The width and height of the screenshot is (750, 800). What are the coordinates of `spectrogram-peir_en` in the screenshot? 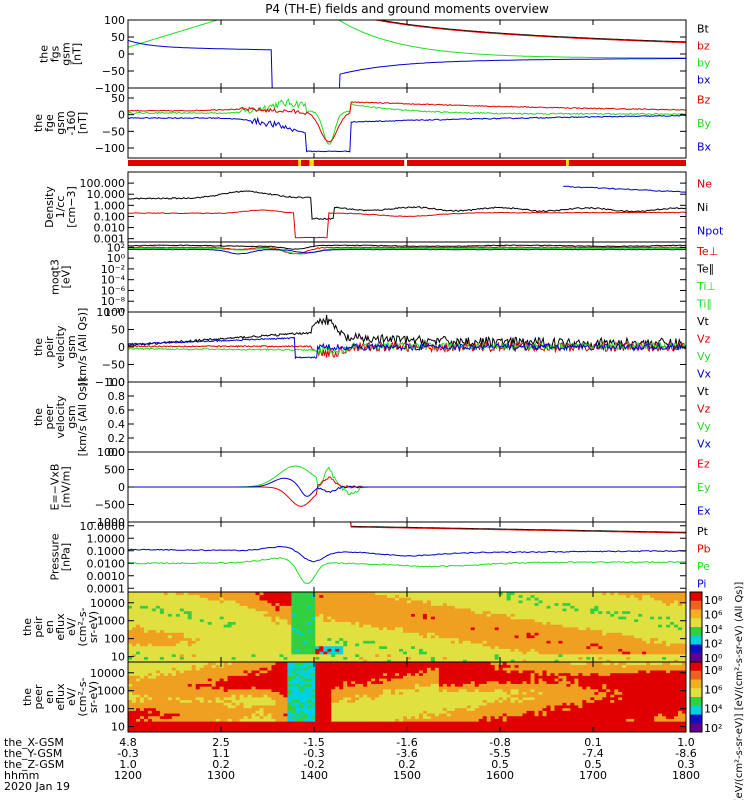 It's located at (407, 627).